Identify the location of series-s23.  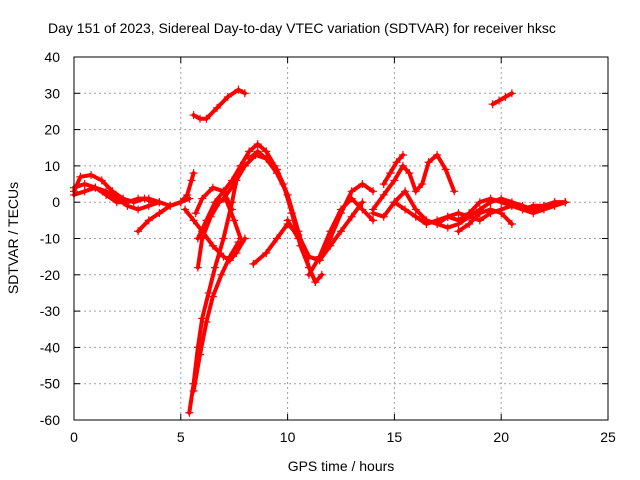
(502, 99).